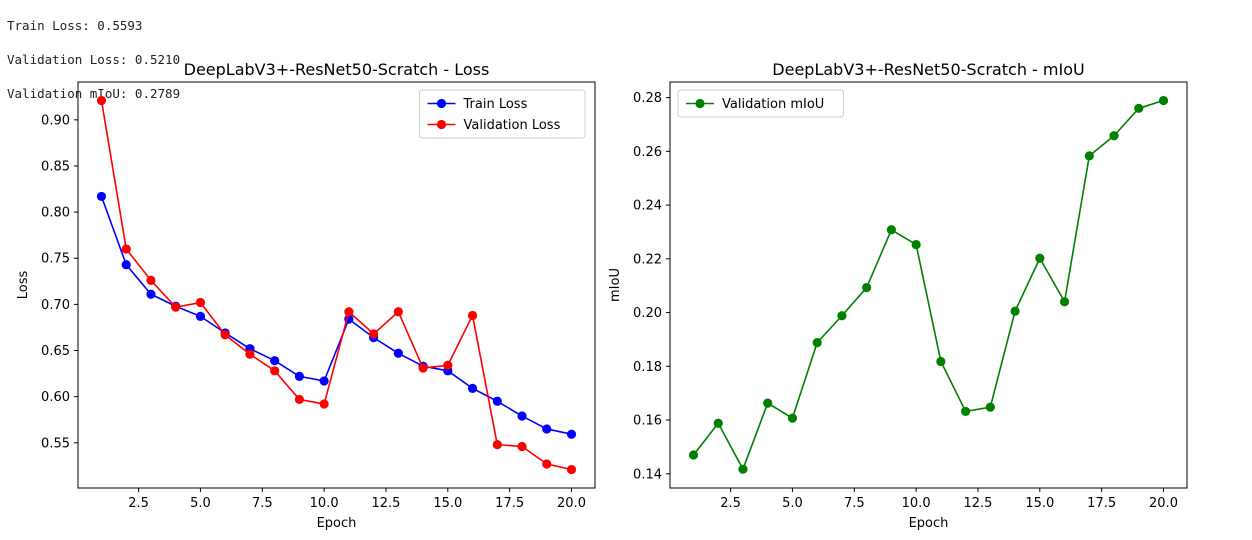 Image resolution: width=1252 pixels, height=540 pixels. I want to click on y-tick-label: 0.60, so click(55, 397).